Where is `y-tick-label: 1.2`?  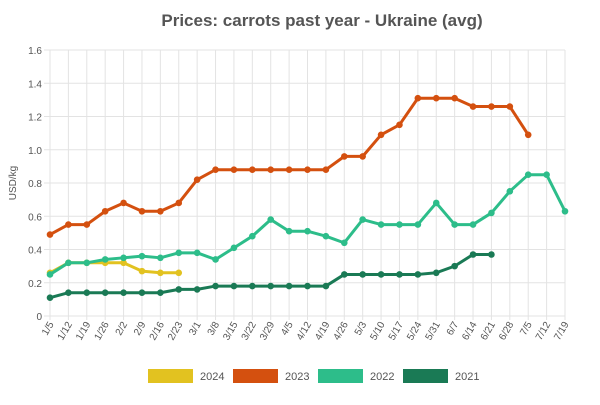 y-tick-label: 1.2 is located at coordinates (35, 118).